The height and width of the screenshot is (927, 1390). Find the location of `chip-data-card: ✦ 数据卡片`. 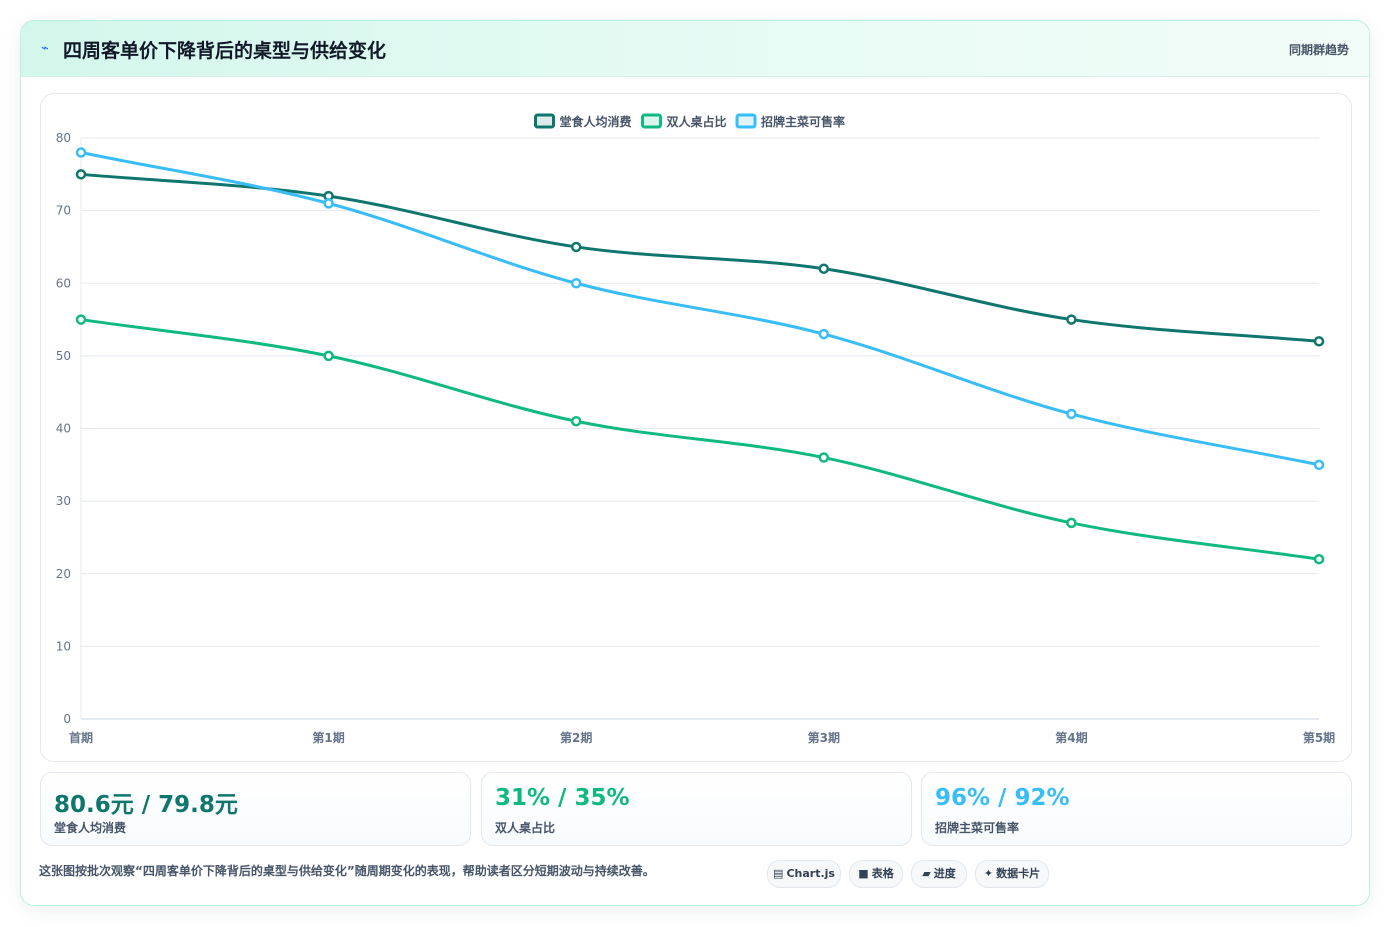

chip-data-card: ✦ 数据卡片 is located at coordinates (1012, 874).